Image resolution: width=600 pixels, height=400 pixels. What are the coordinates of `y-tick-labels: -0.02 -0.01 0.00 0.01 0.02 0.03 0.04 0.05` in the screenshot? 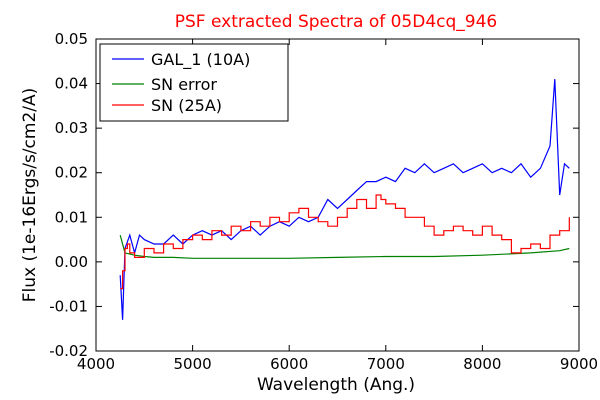 It's located at (68, 195).